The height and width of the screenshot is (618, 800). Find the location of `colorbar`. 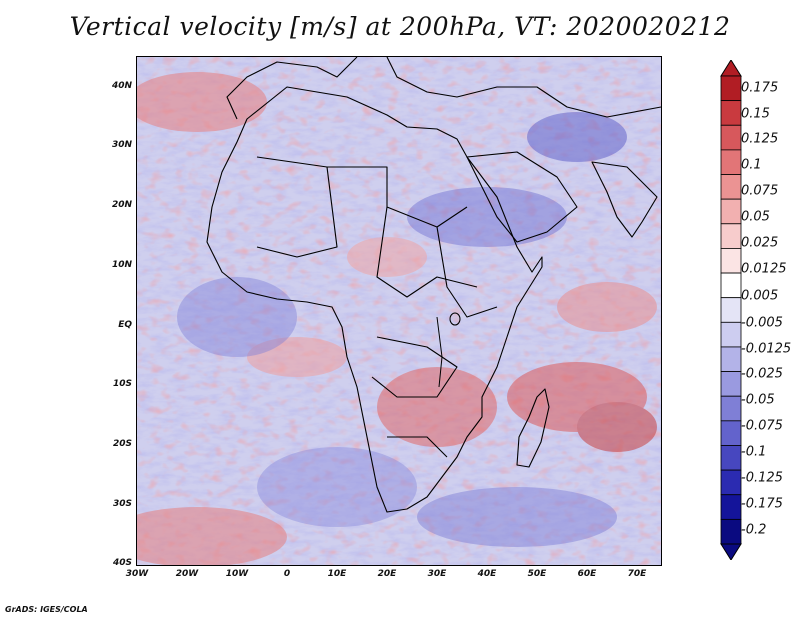

colorbar is located at coordinates (731, 310).